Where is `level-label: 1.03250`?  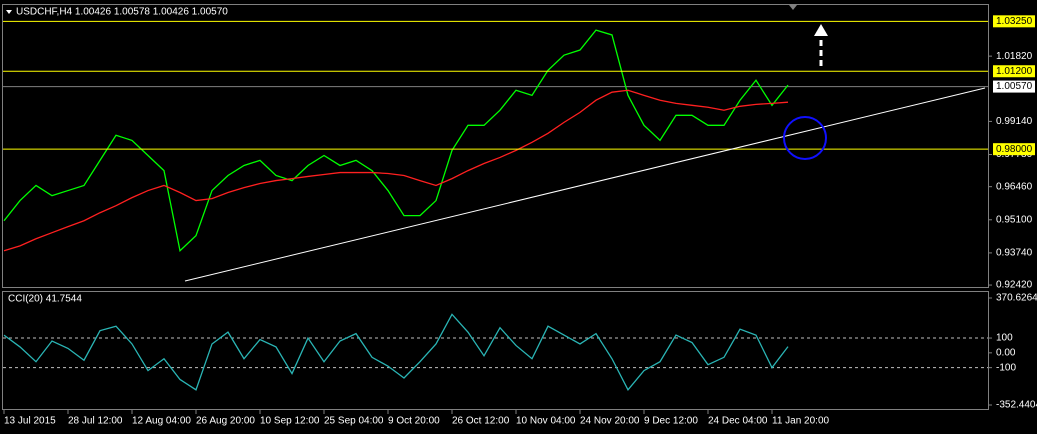
level-label: 1.03250 is located at coordinates (1014, 21).